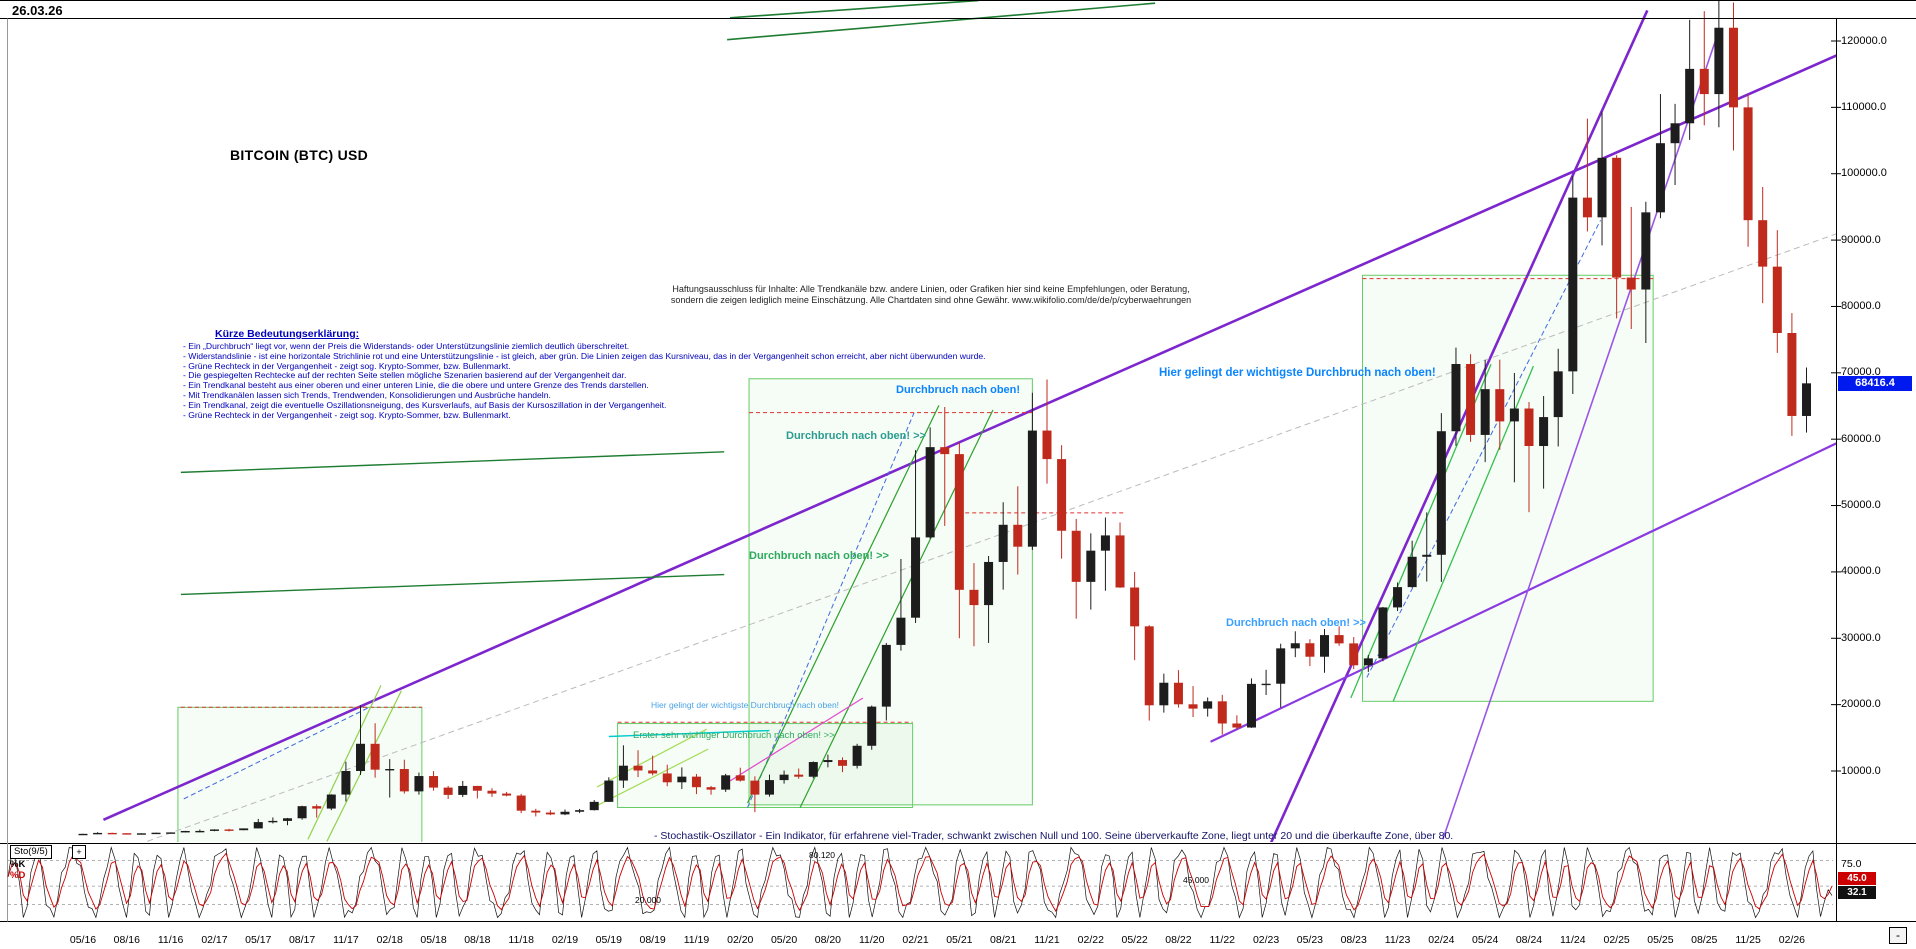  What do you see at coordinates (1310, 940) in the screenshot?
I see `x-axis-label: 05/23` at bounding box center [1310, 940].